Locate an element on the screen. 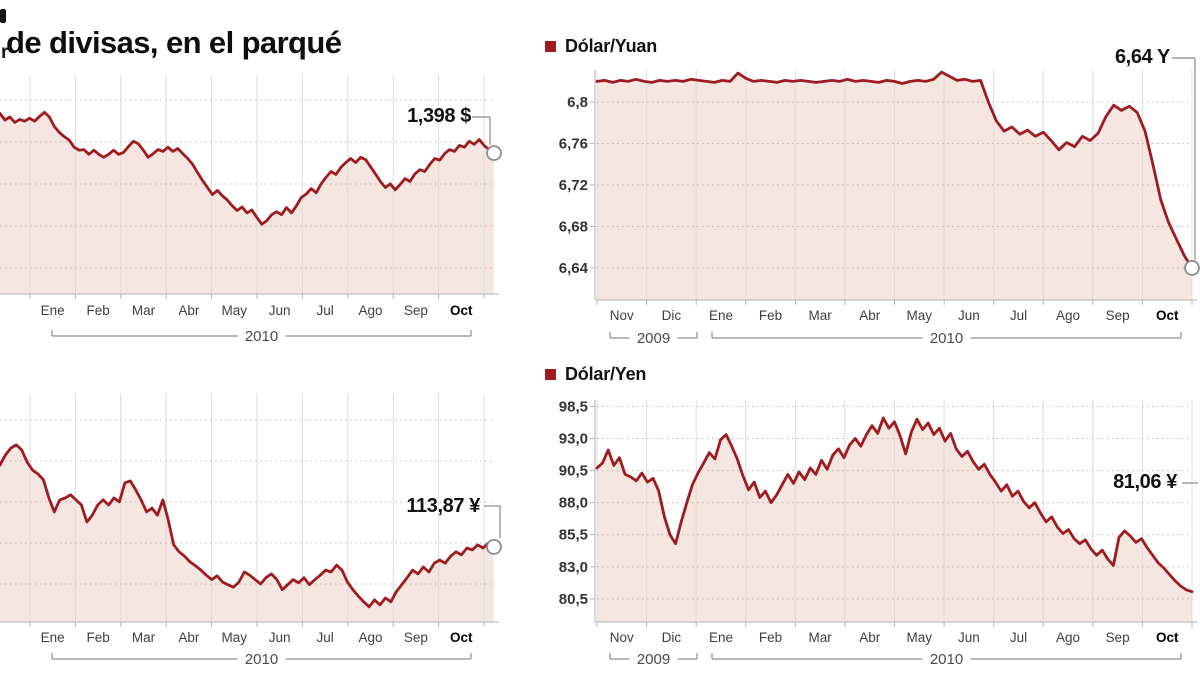 This screenshot has height=675, width=1200. page-title: de divisas, en el parqué is located at coordinates (174, 42).